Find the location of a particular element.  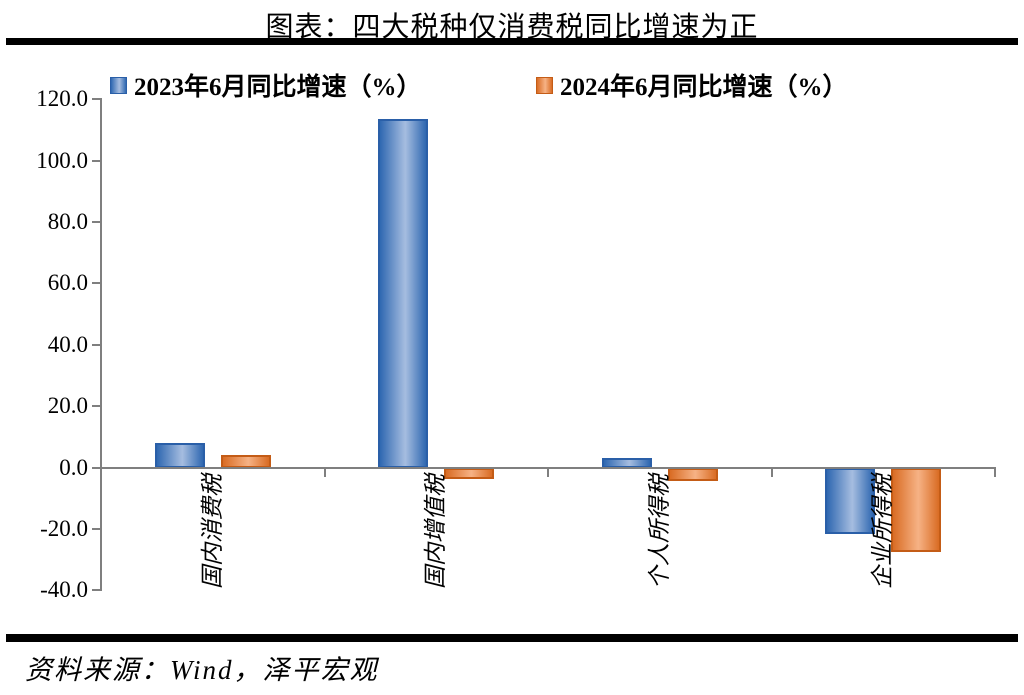

y-axis-tick-label: 0.0 is located at coordinates (73, 467).